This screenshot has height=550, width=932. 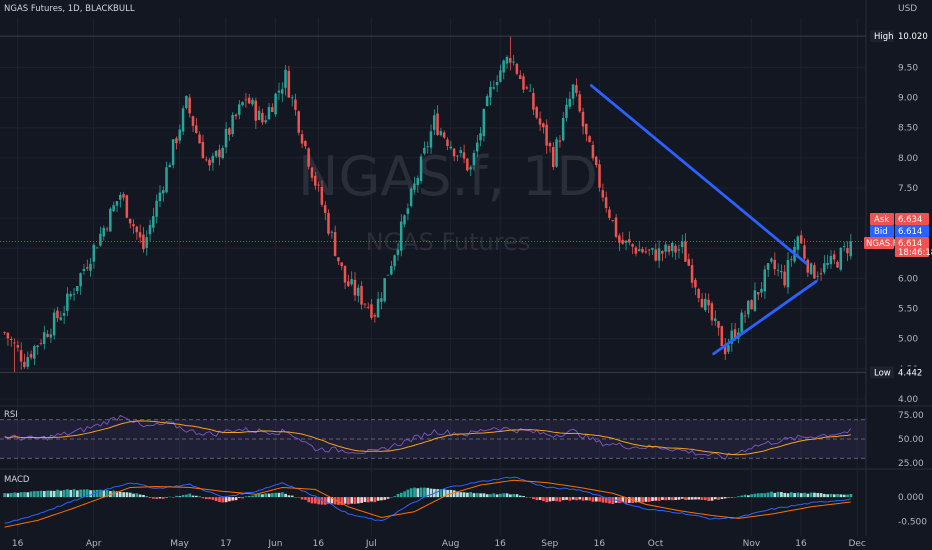 What do you see at coordinates (908, 310) in the screenshot?
I see `price-tick-label: 5.50` at bounding box center [908, 310].